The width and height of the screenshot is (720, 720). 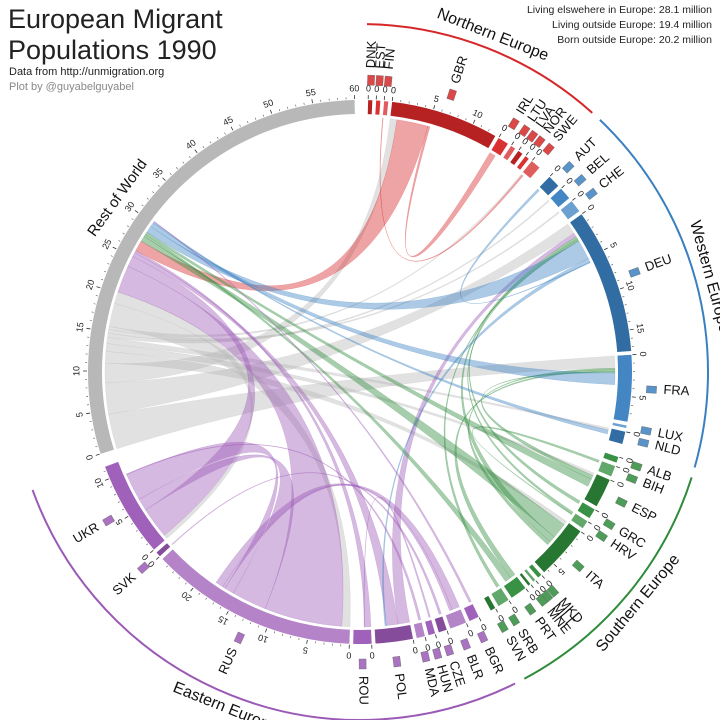 I want to click on arc-gbr, so click(x=443, y=125).